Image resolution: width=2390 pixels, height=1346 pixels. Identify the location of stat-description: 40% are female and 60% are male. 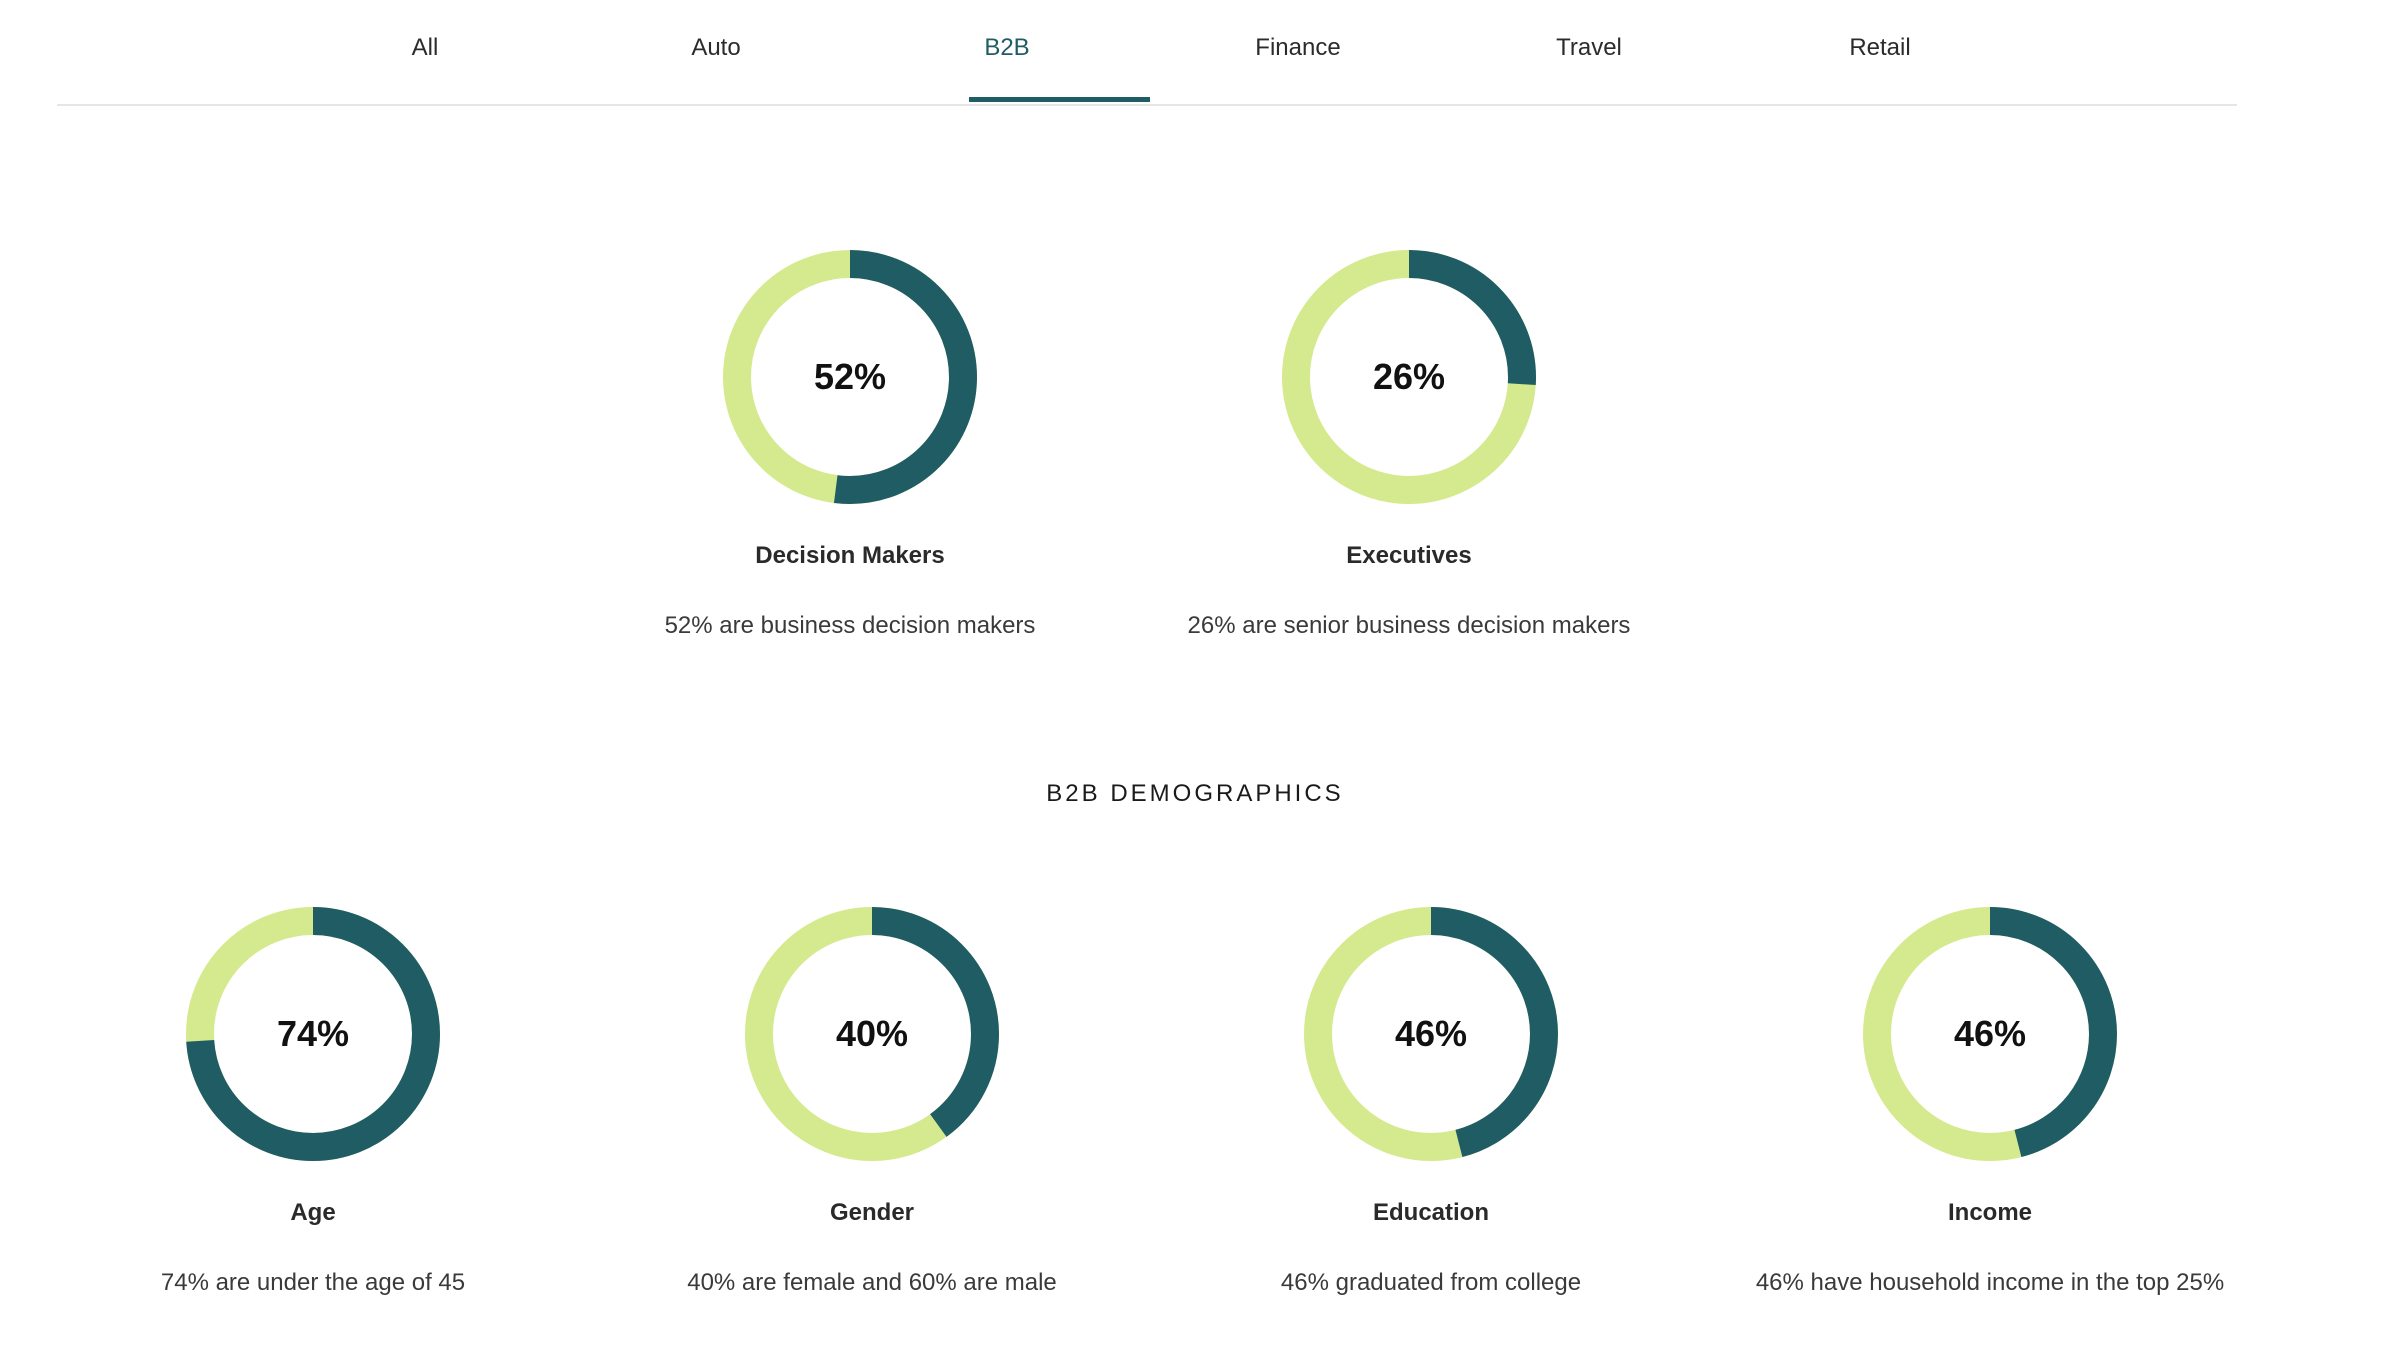
(872, 1282).